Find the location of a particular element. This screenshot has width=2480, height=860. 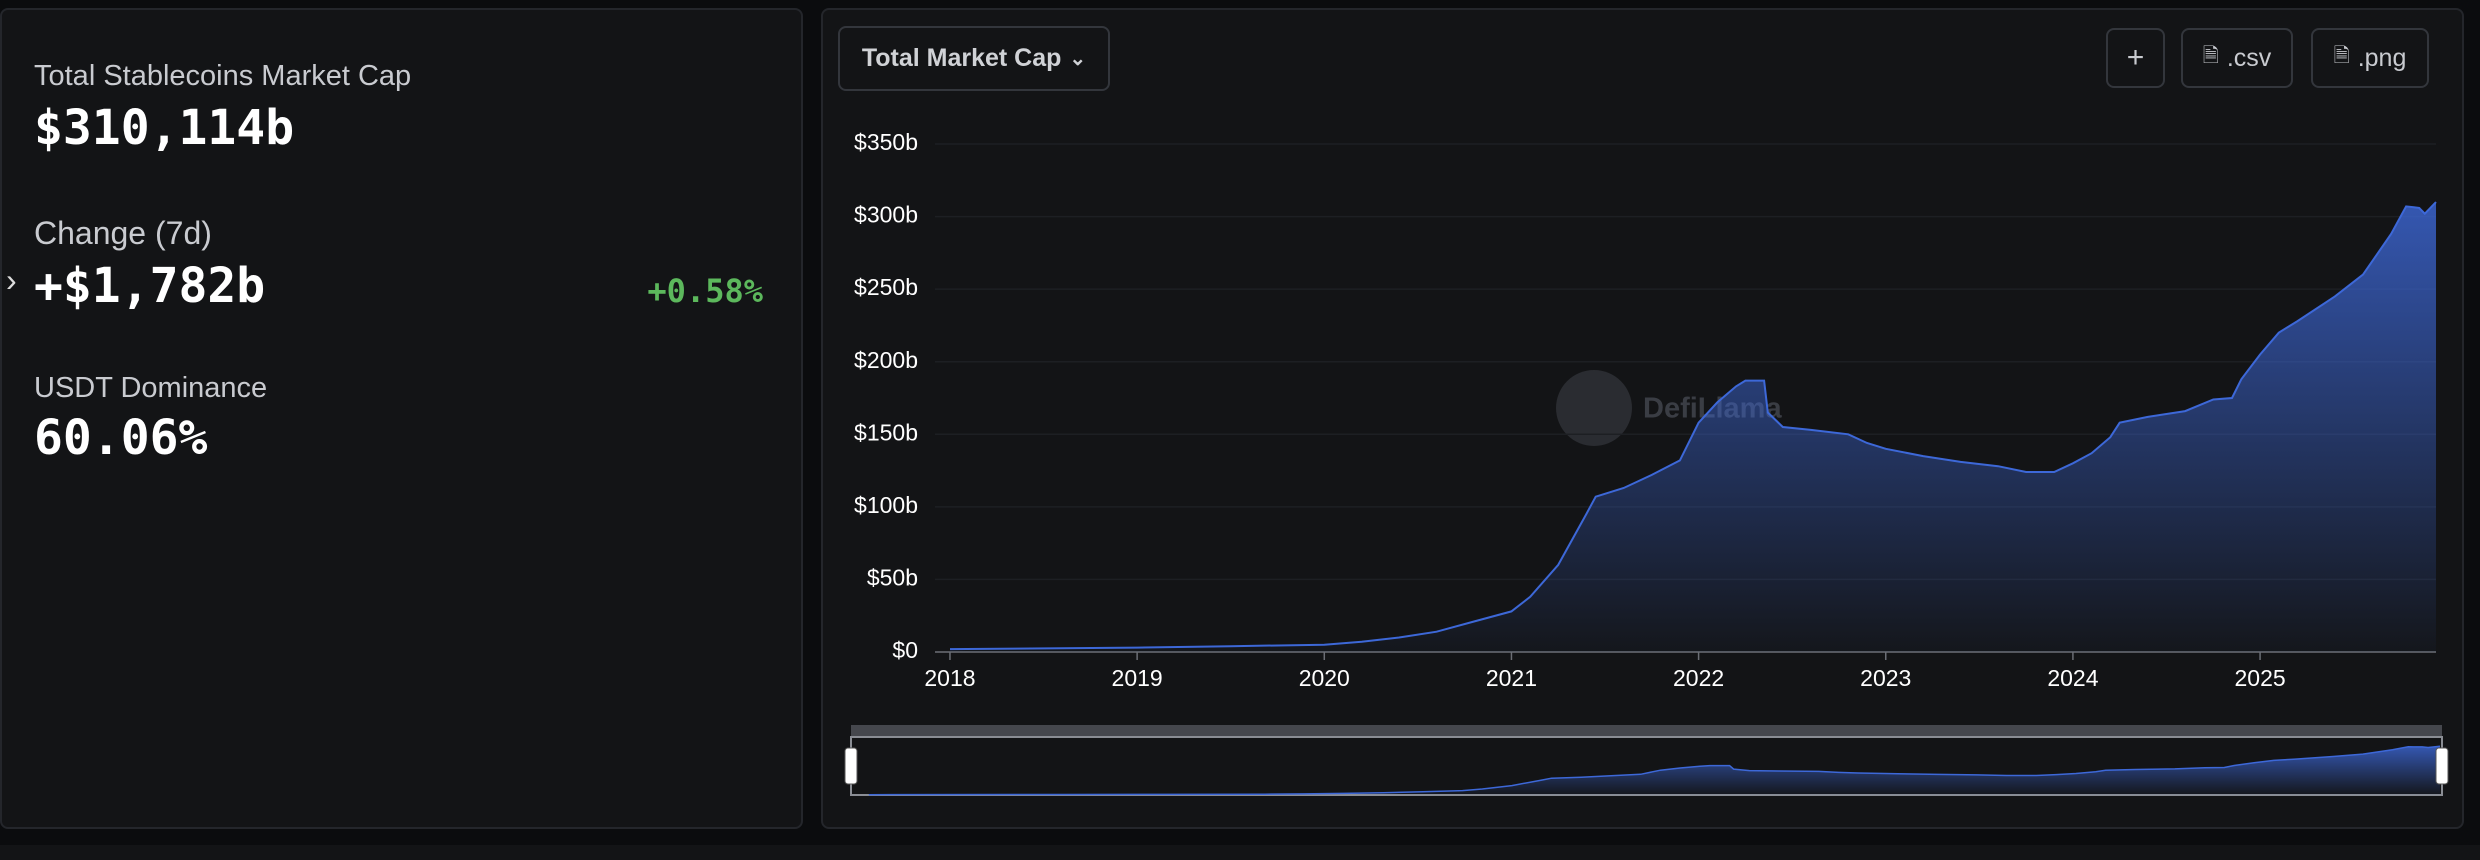

x-tick-label: 2018 is located at coordinates (949, 678).